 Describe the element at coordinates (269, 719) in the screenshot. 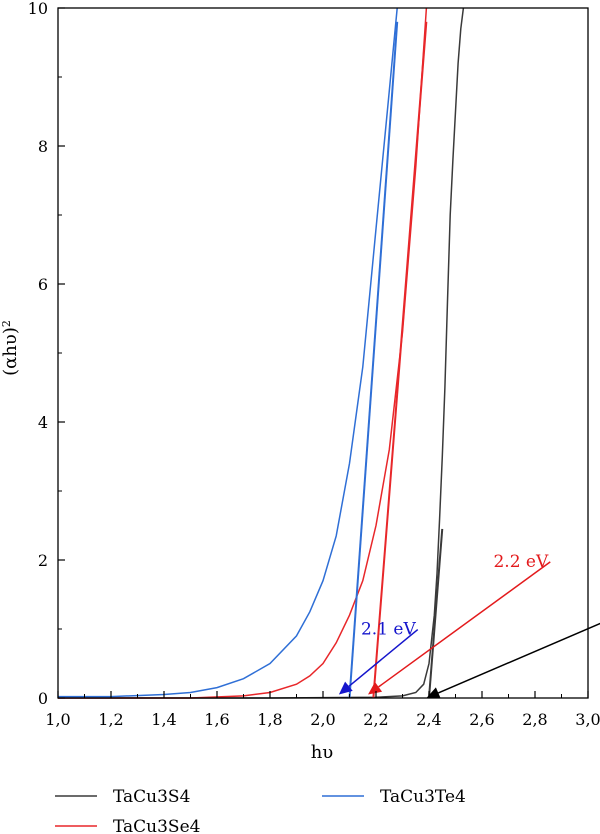

I see `x-tick-label: 1,8` at that location.